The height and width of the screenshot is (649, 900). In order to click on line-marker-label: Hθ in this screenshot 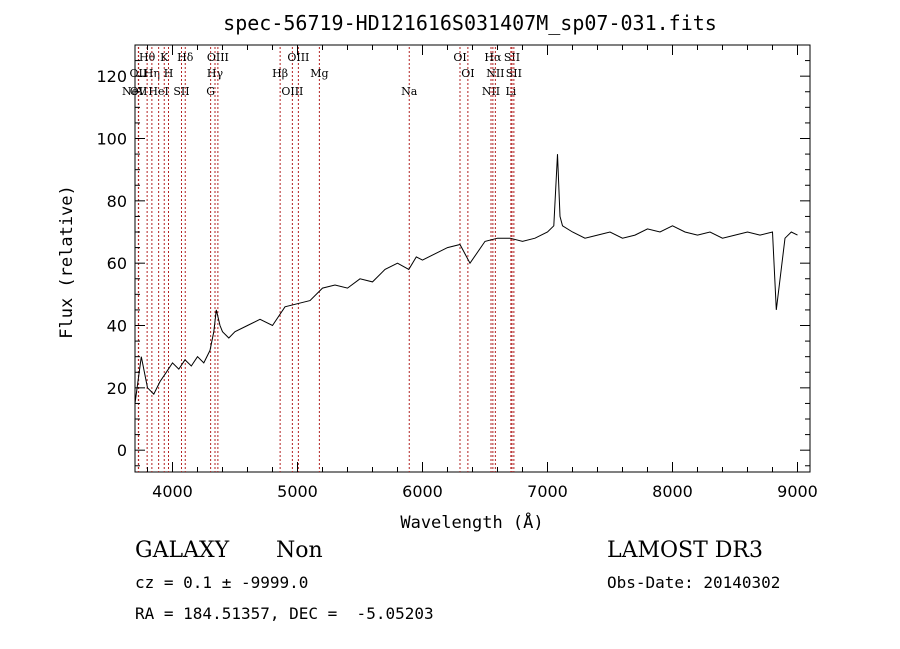, I will do `click(147, 57)`.